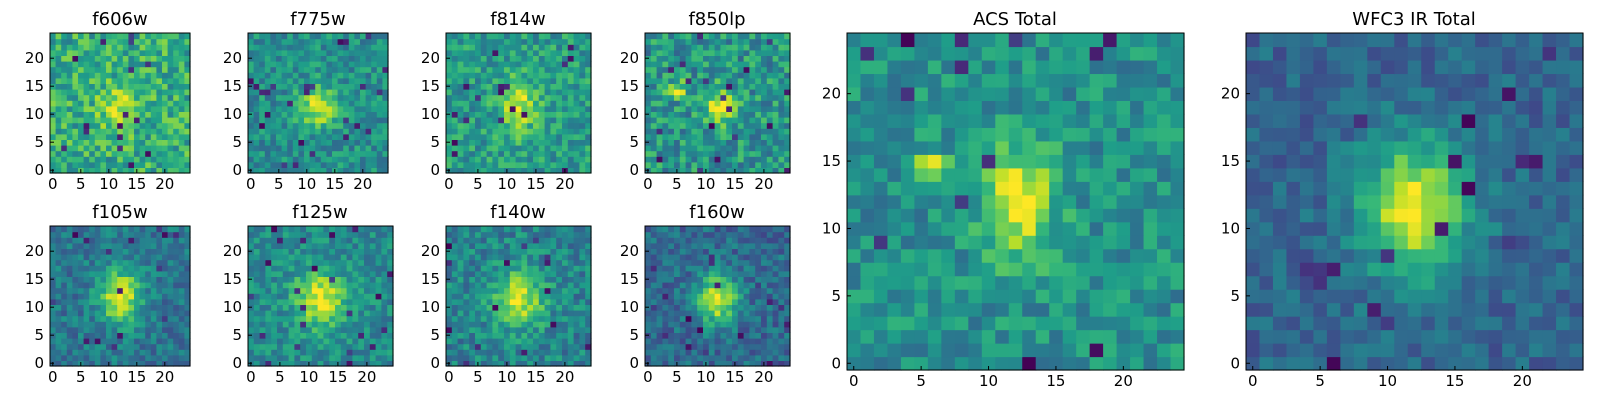  What do you see at coordinates (430, 307) in the screenshot?
I see `y-tick-label: 10` at bounding box center [430, 307].